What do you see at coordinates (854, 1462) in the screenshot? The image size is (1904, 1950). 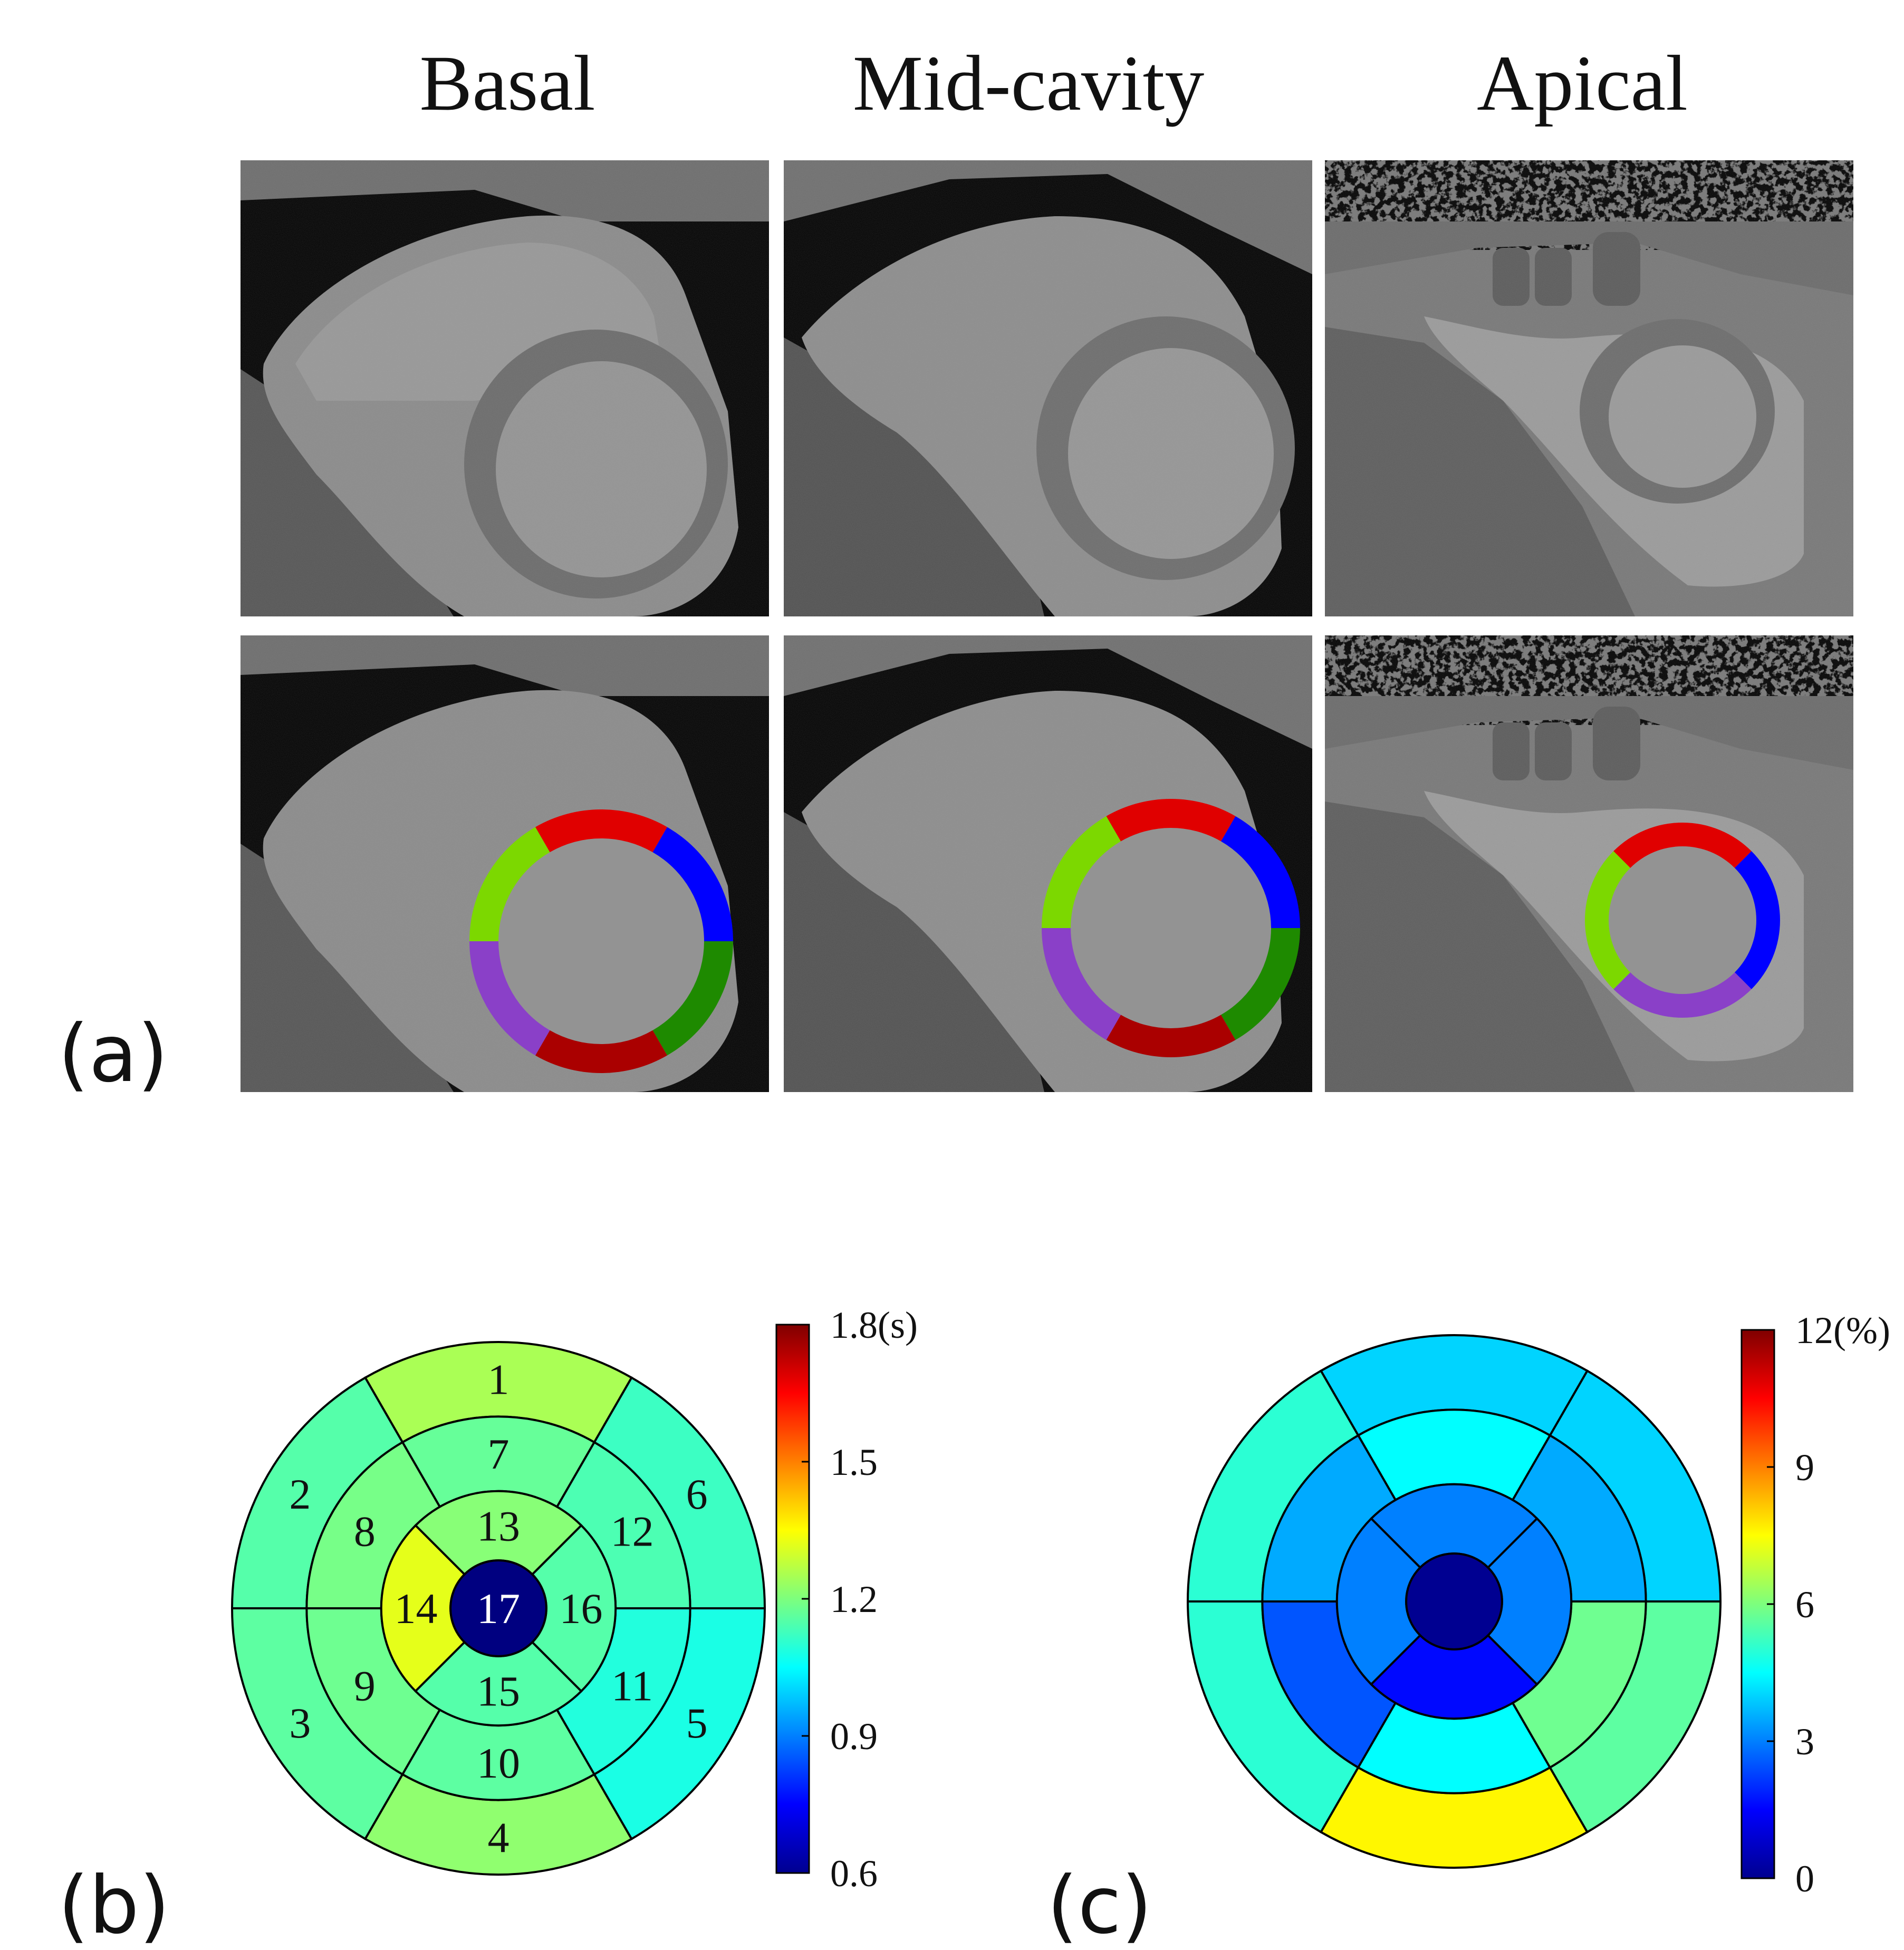 I see `colorbar-b-tick-label-1: 1.5` at bounding box center [854, 1462].